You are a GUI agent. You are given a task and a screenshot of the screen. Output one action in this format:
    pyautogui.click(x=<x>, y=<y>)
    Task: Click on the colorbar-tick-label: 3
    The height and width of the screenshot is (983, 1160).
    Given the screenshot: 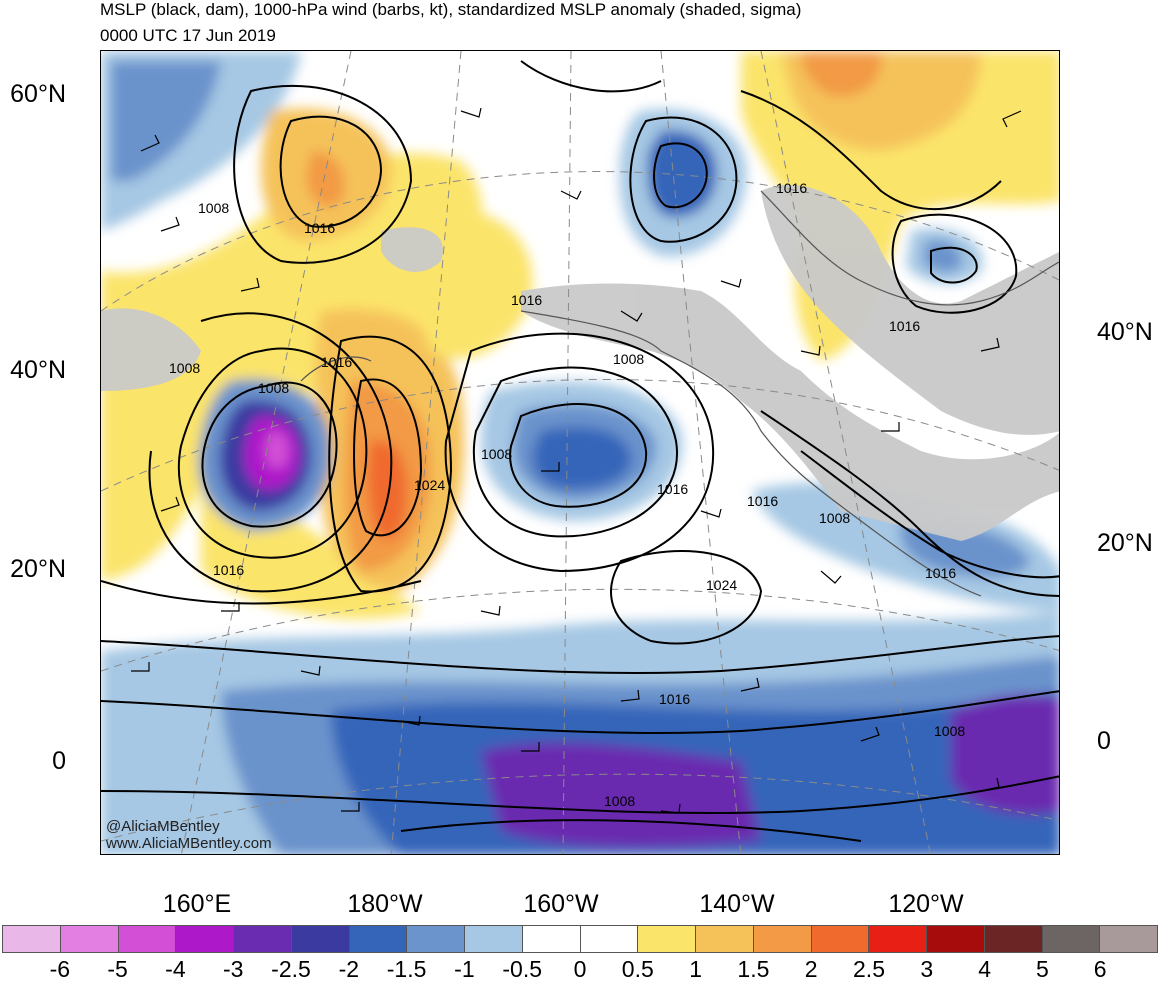 What is the action you would take?
    pyautogui.click(x=927, y=969)
    